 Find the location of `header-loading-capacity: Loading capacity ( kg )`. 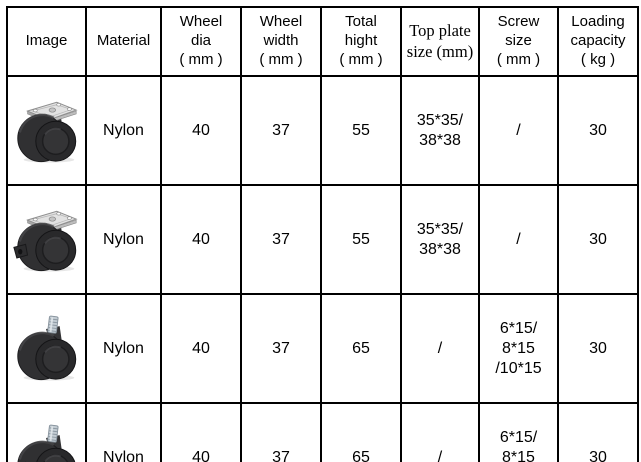

header-loading-capacity: Loading capacity ( kg ) is located at coordinates (598, 41).